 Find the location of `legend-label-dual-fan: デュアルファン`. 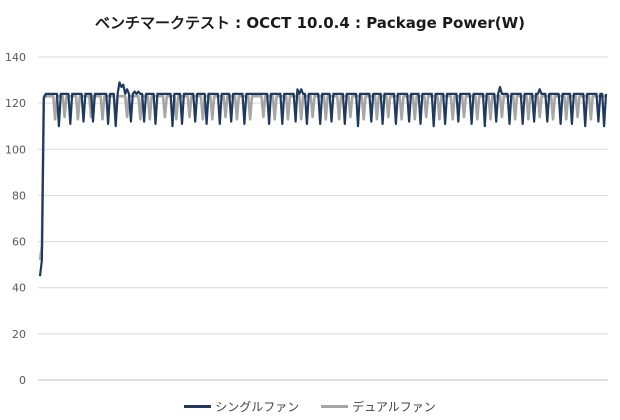

legend-label-dual-fan: デュアルファン is located at coordinates (394, 407).